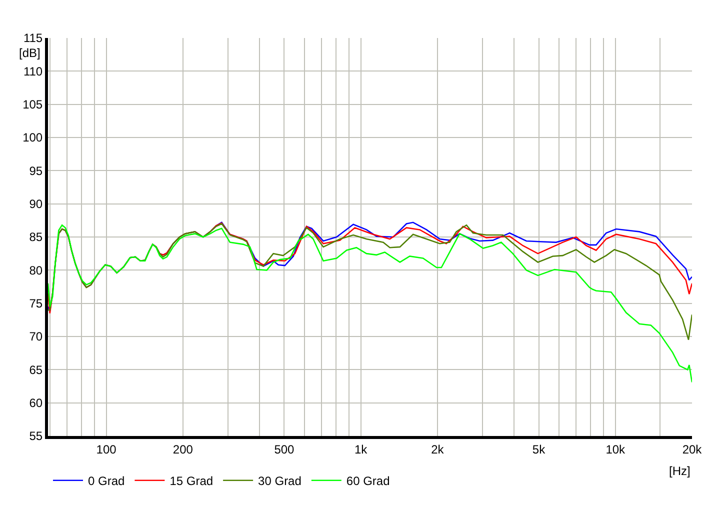 The width and height of the screenshot is (708, 507). Describe the element at coordinates (361, 449) in the screenshot. I see `x-tick-label: 1k` at that location.